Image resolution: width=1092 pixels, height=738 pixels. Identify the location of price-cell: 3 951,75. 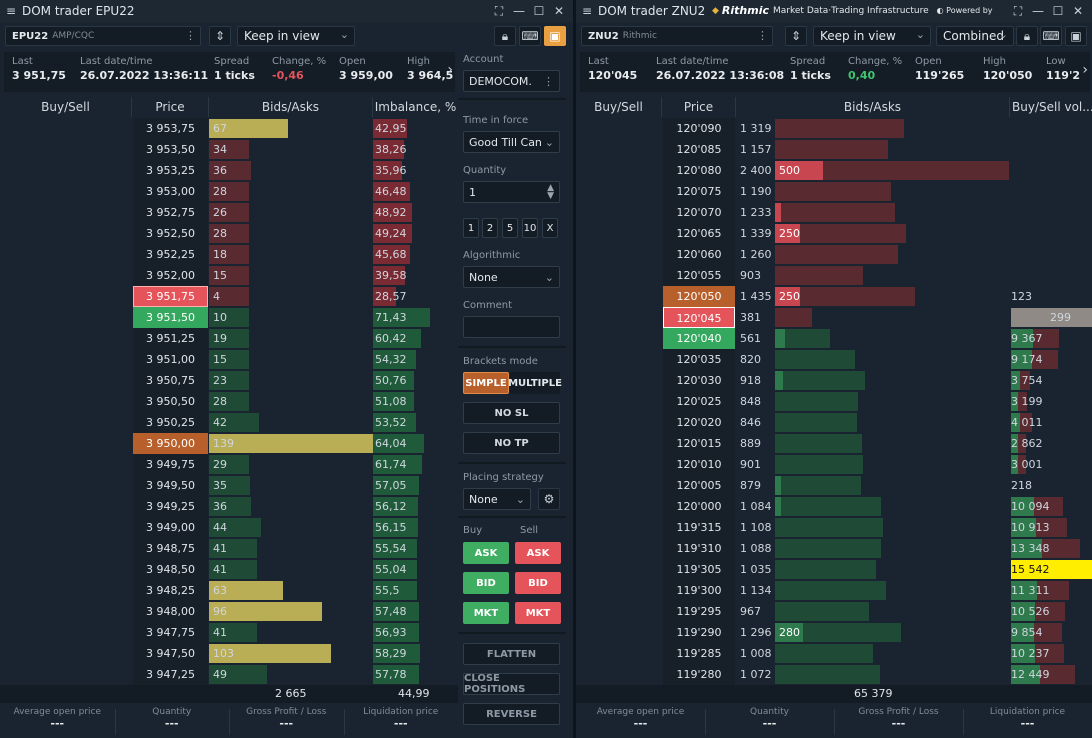
(170, 296).